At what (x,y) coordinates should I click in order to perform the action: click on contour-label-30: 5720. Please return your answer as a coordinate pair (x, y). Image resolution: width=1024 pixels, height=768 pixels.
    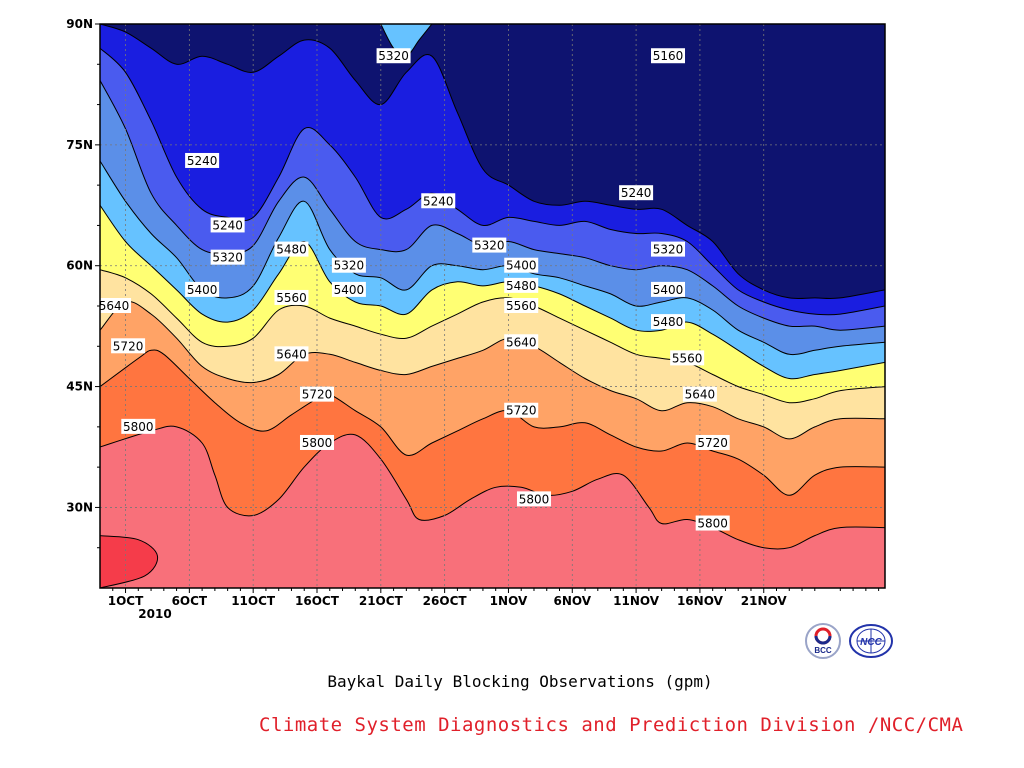
    Looking at the image, I should click on (712, 442).